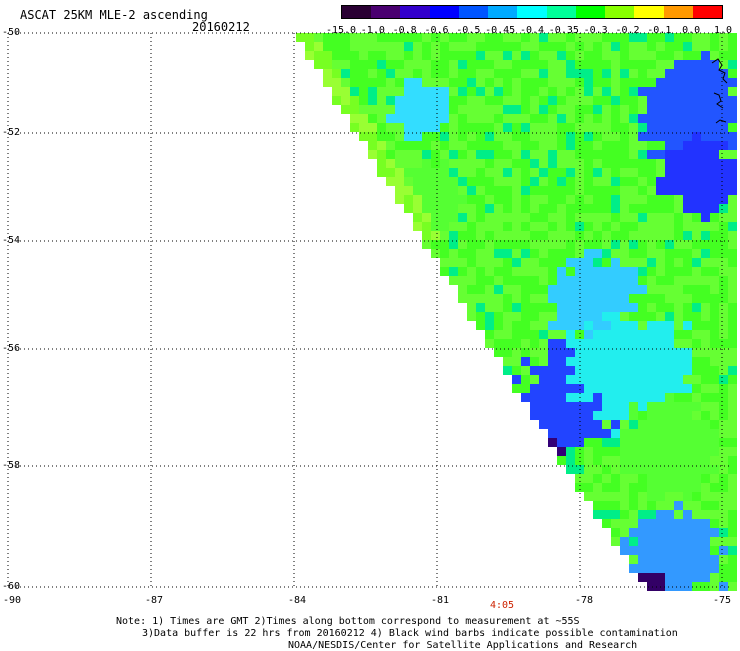 The width and height of the screenshot is (740, 651). What do you see at coordinates (503, 12) in the screenshot?
I see `color-scale-swatch` at bounding box center [503, 12].